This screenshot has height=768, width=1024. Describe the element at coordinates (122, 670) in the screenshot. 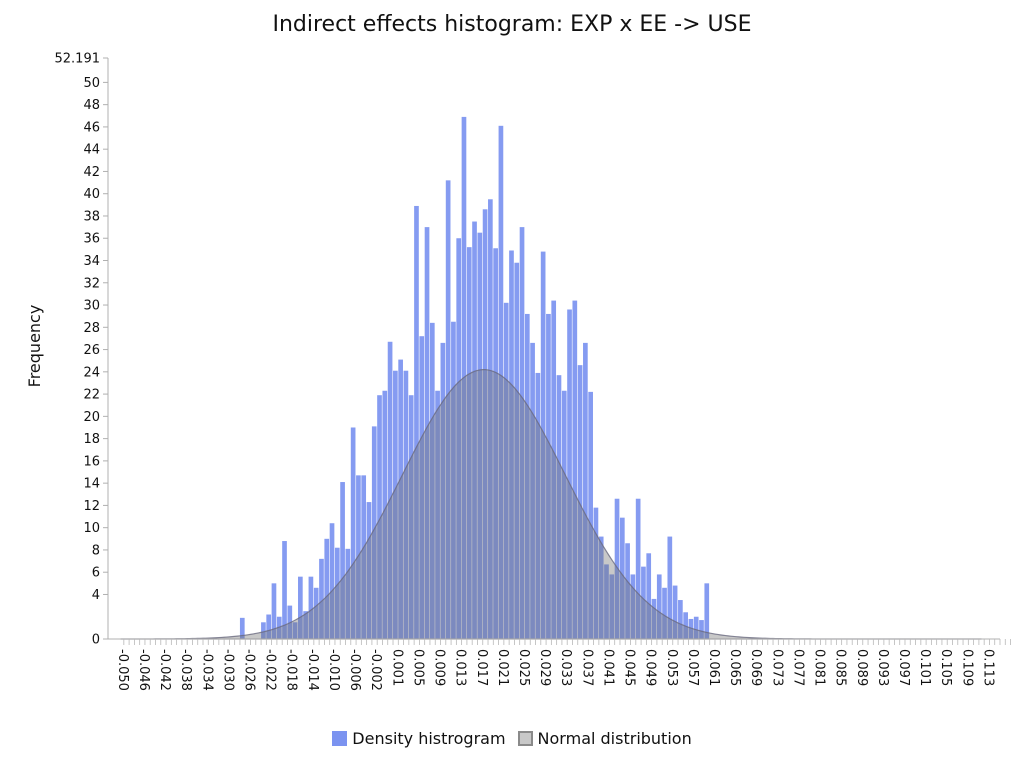

I see `x-tick-label: -0.050` at that location.